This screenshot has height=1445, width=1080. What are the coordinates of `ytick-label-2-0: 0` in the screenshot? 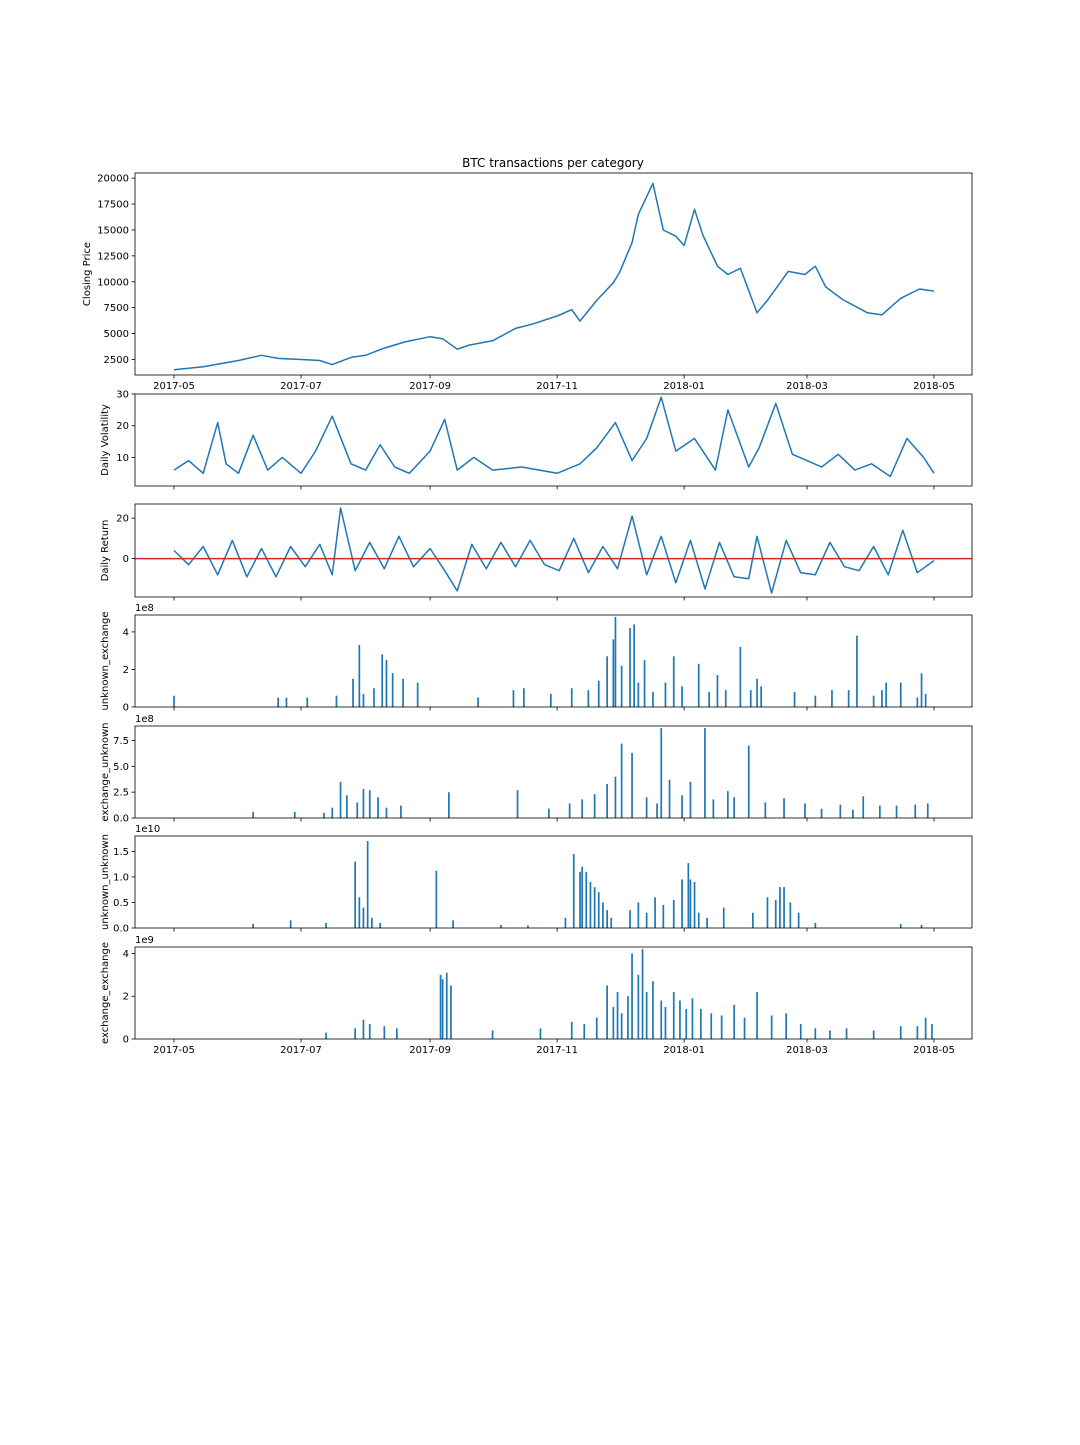 It's located at (126, 559).